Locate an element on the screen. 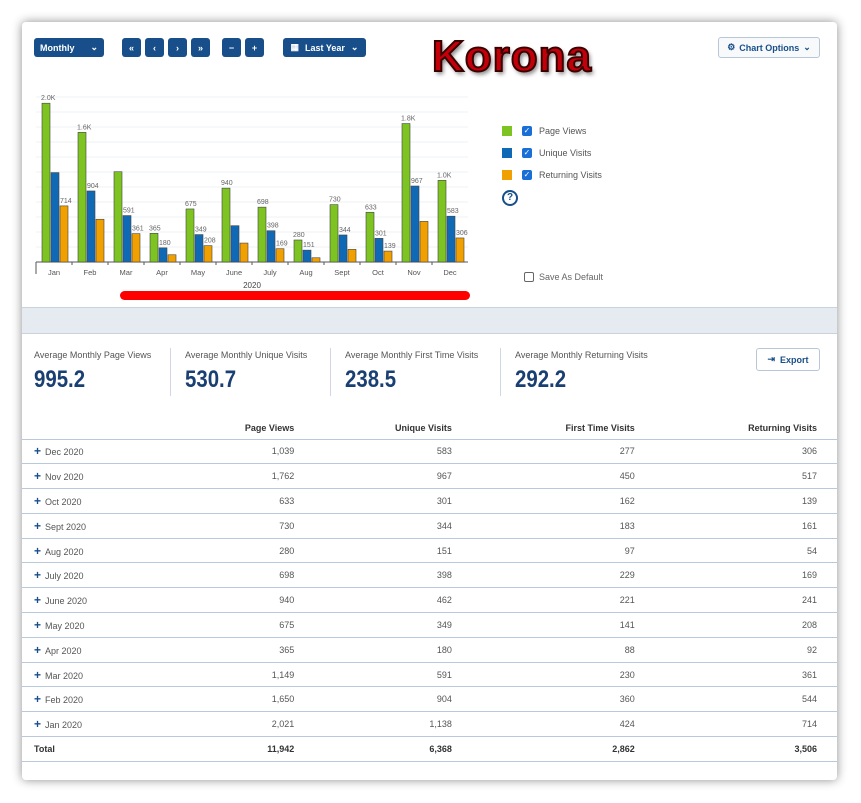 The image size is (861, 803). export-button: ⇥ Export is located at coordinates (788, 359).